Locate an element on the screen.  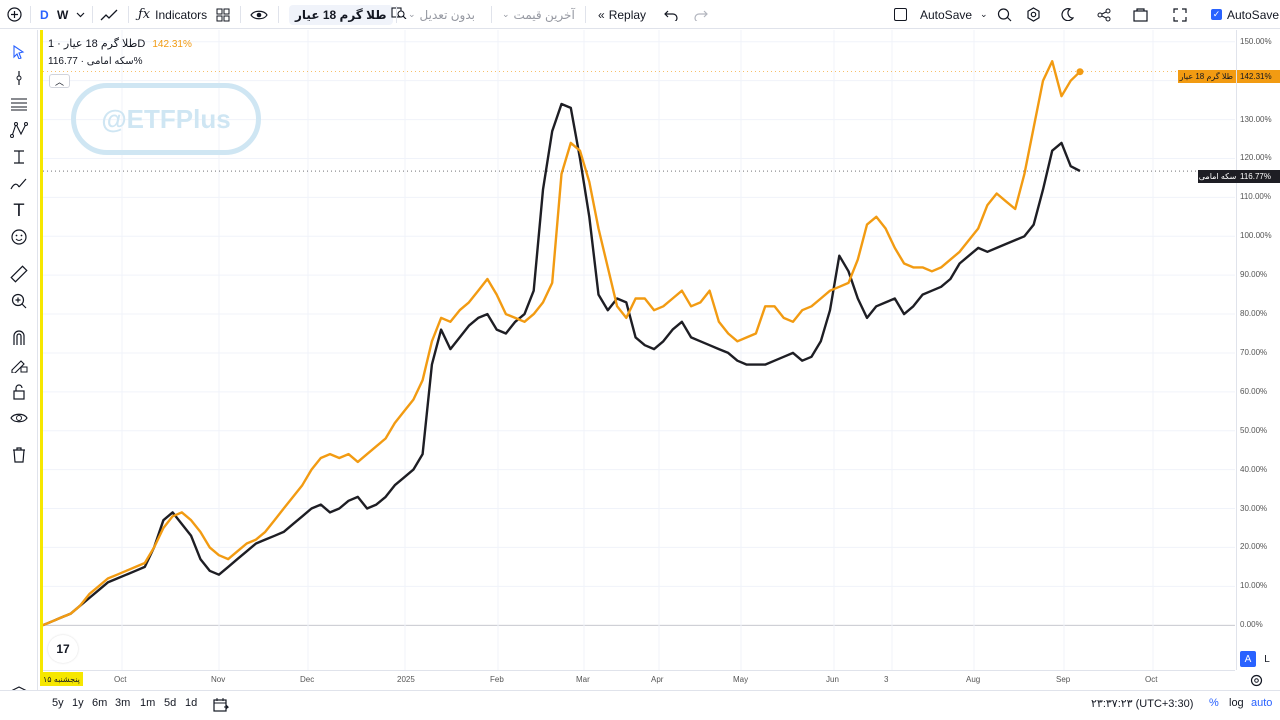
replay-button: « Replay is located at coordinates (622, 14).